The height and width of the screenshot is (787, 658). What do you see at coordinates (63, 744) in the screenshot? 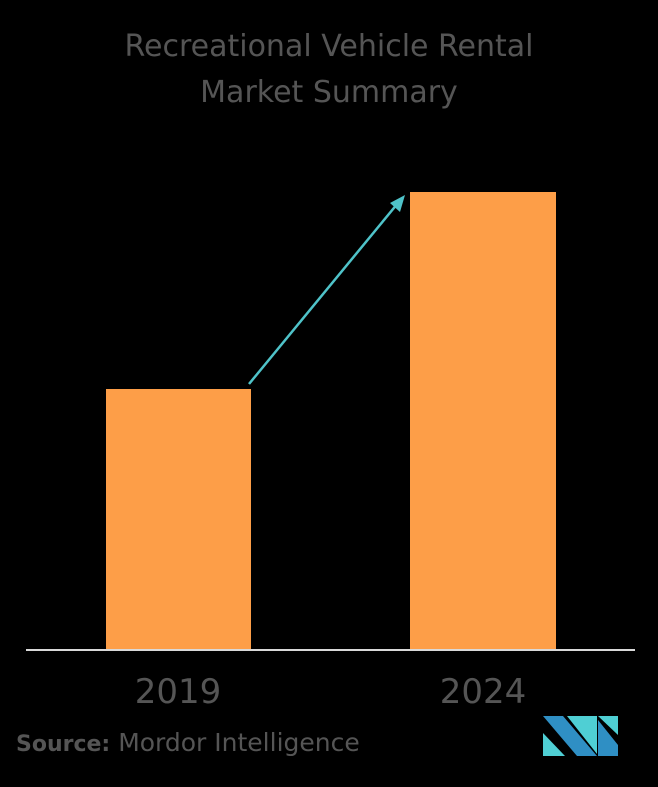
I see `source-label: Source:` at bounding box center [63, 744].